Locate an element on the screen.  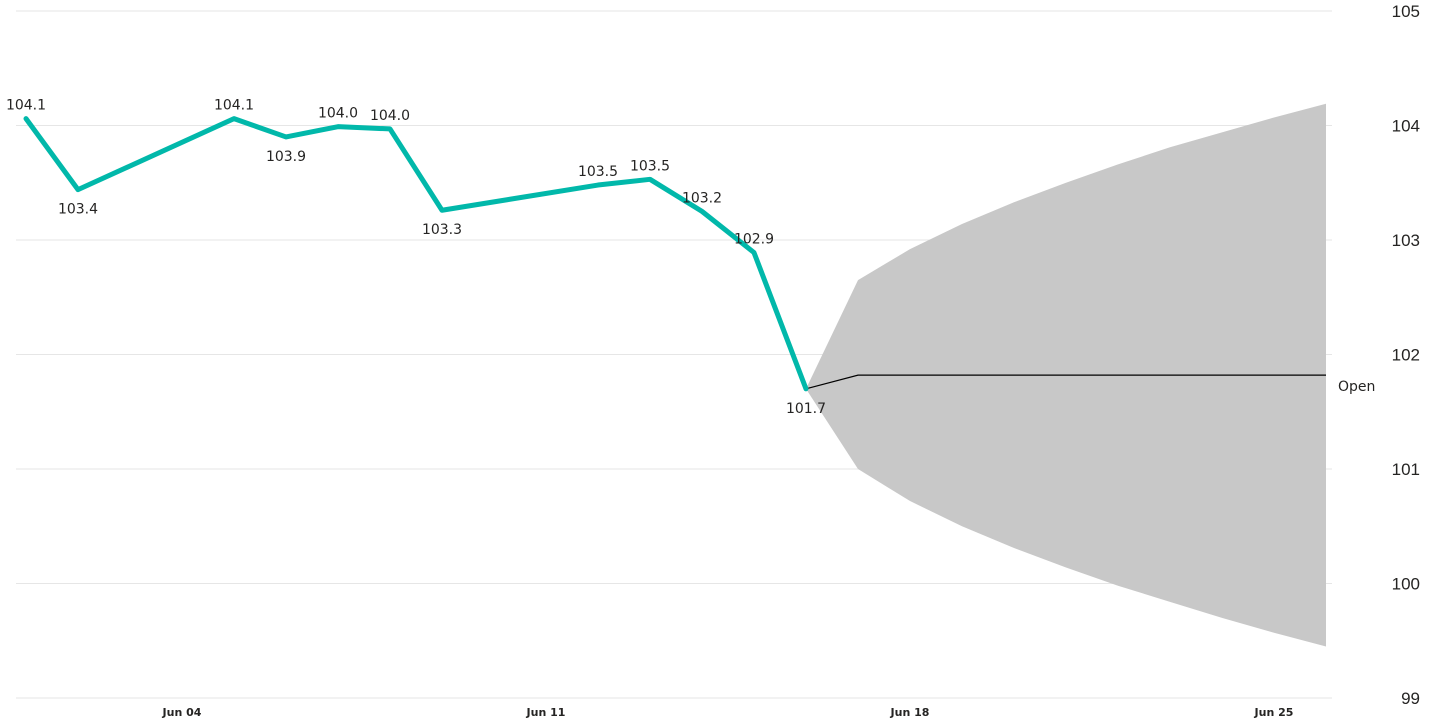
x-tick-label: Jun 04 is located at coordinates (182, 712).